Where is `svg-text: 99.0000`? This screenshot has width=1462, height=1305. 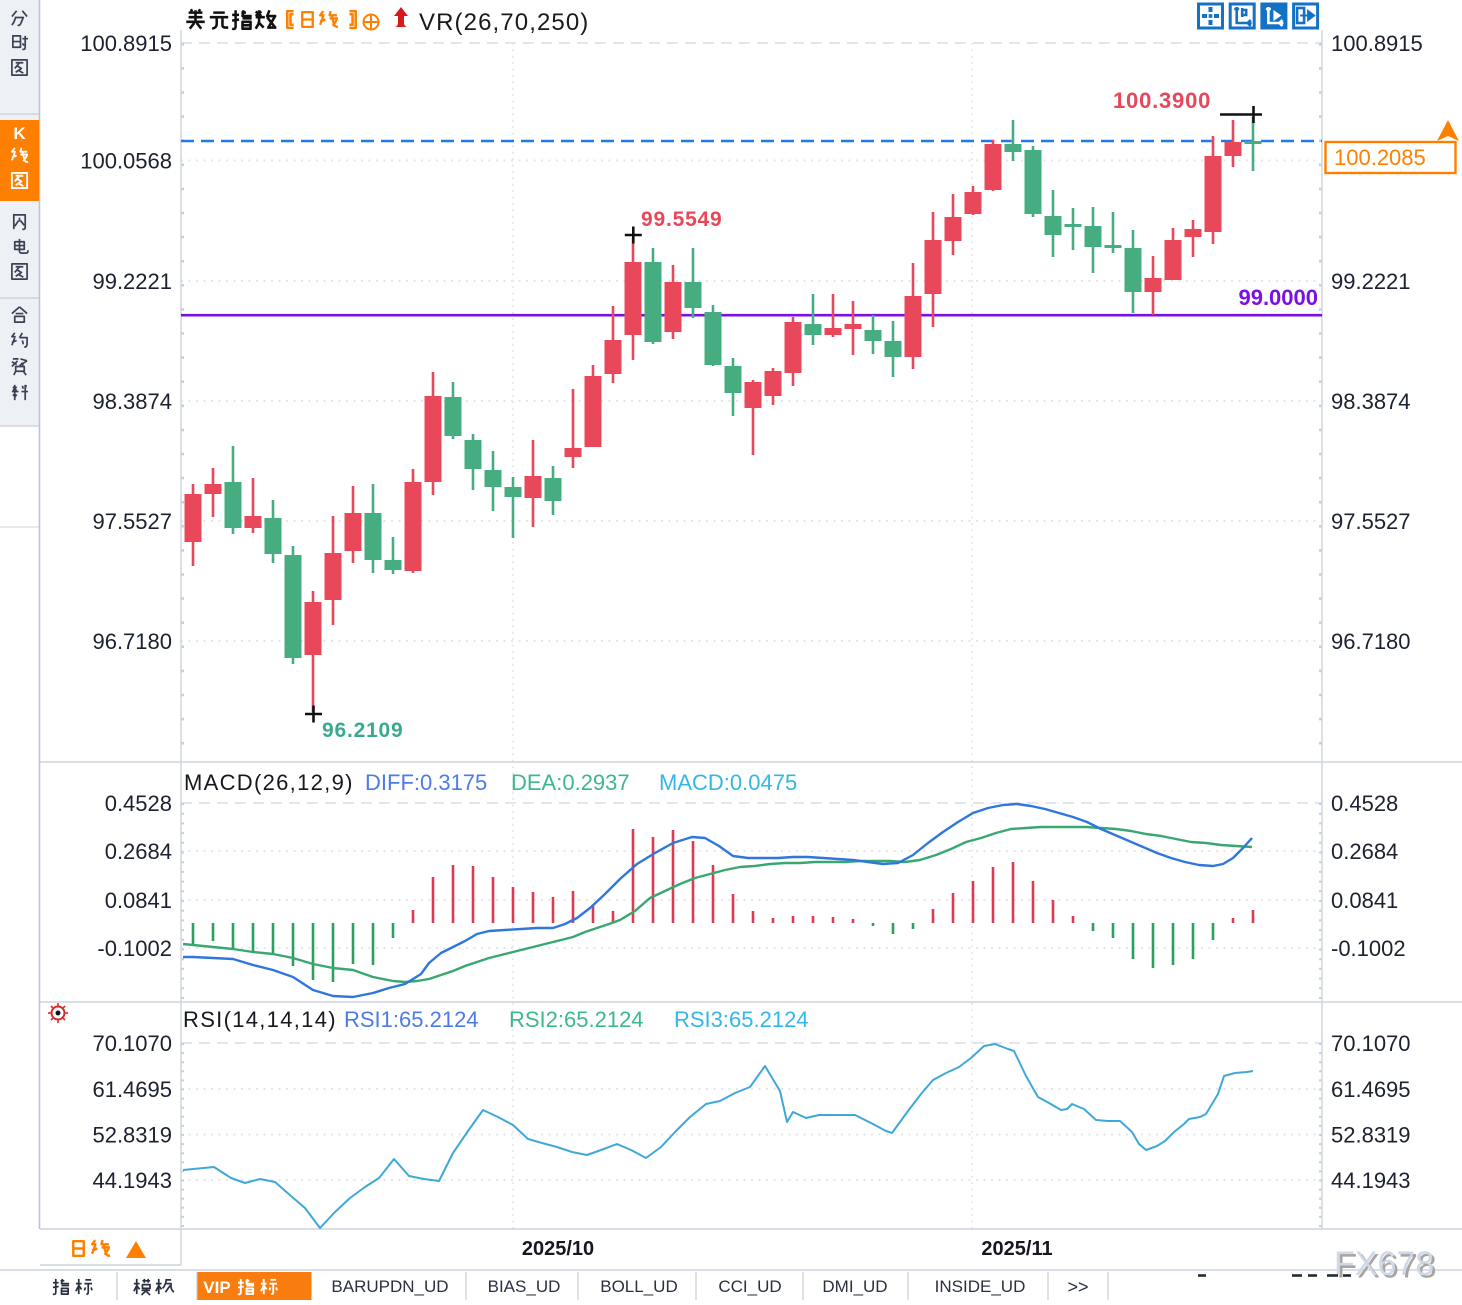 svg-text: 99.0000 is located at coordinates (1278, 297).